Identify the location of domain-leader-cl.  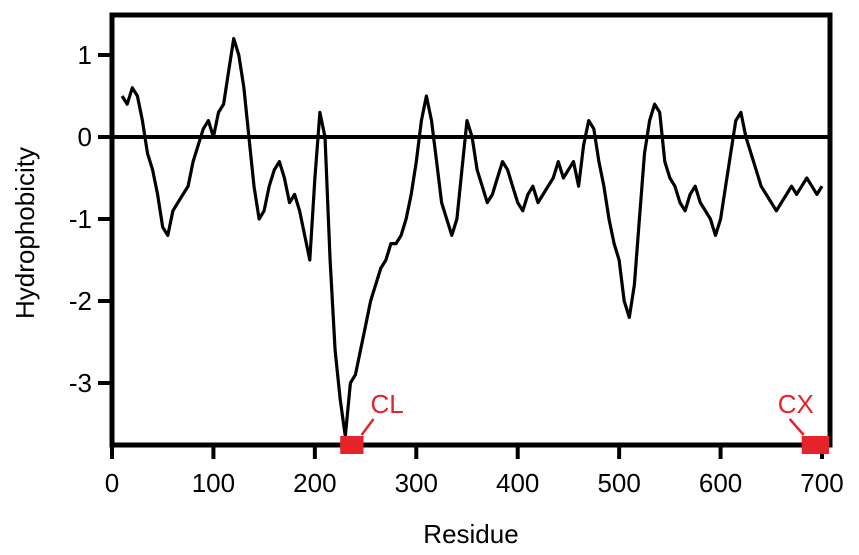
(367, 427).